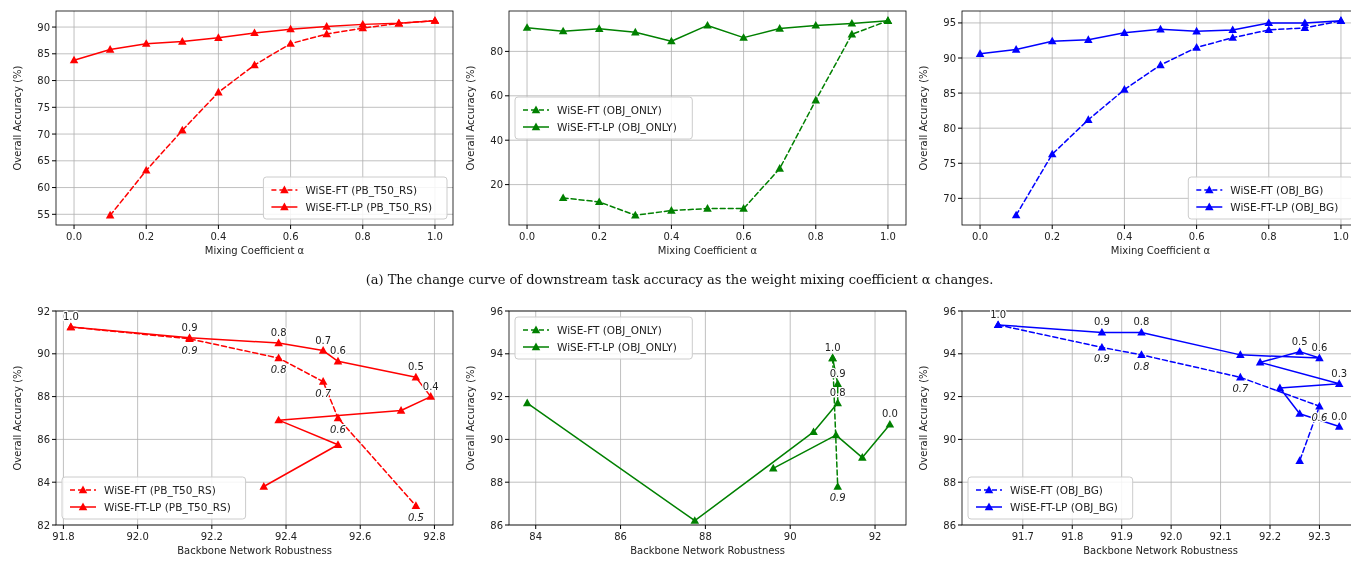  Describe the element at coordinates (43, 54) in the screenshot. I see `y-tick-label: 85` at that location.